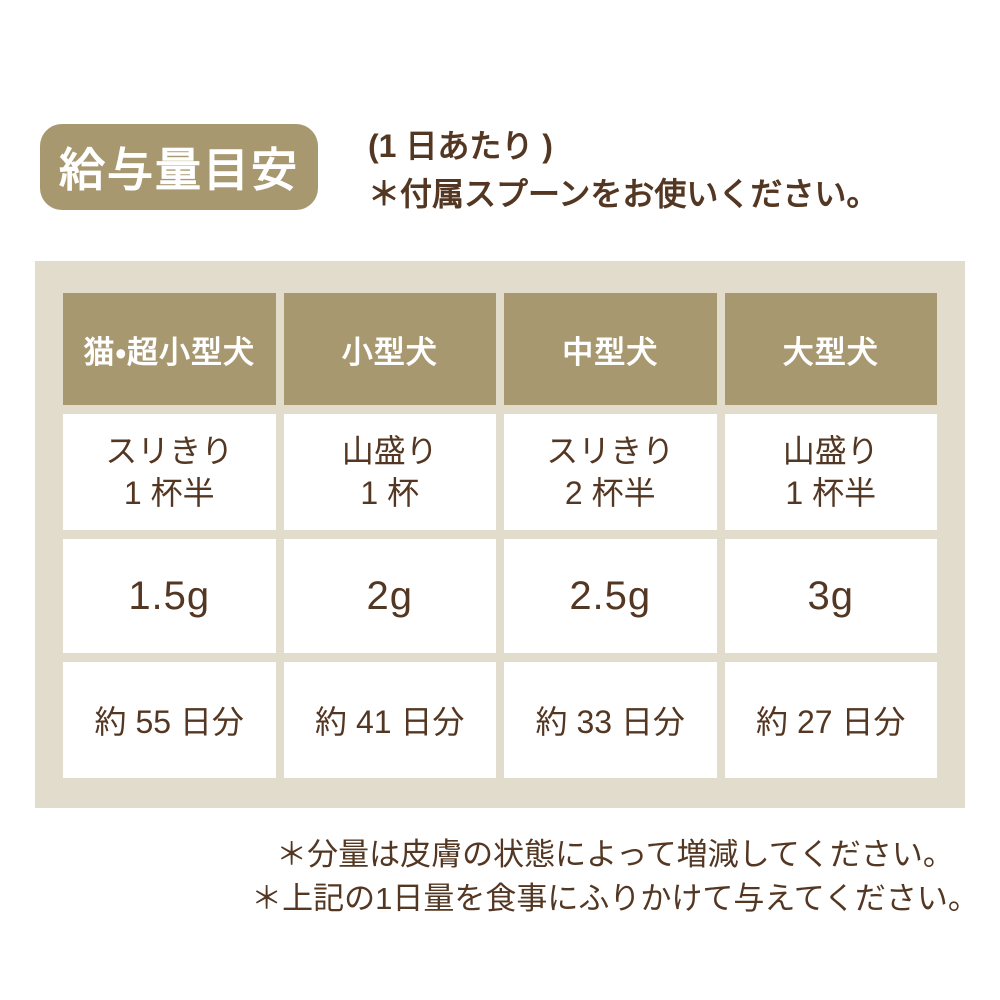  Describe the element at coordinates (169, 720) in the screenshot. I see `days-supply-cell: 約 55 日分` at that location.